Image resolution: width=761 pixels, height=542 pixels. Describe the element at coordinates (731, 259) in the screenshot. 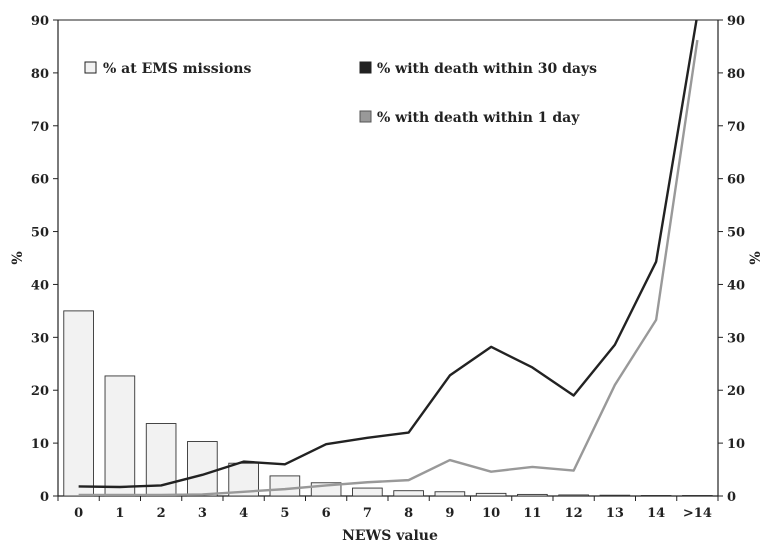

I see `y-axis-right: 0 10 20 30 40 50 60 70 80 90` at that location.